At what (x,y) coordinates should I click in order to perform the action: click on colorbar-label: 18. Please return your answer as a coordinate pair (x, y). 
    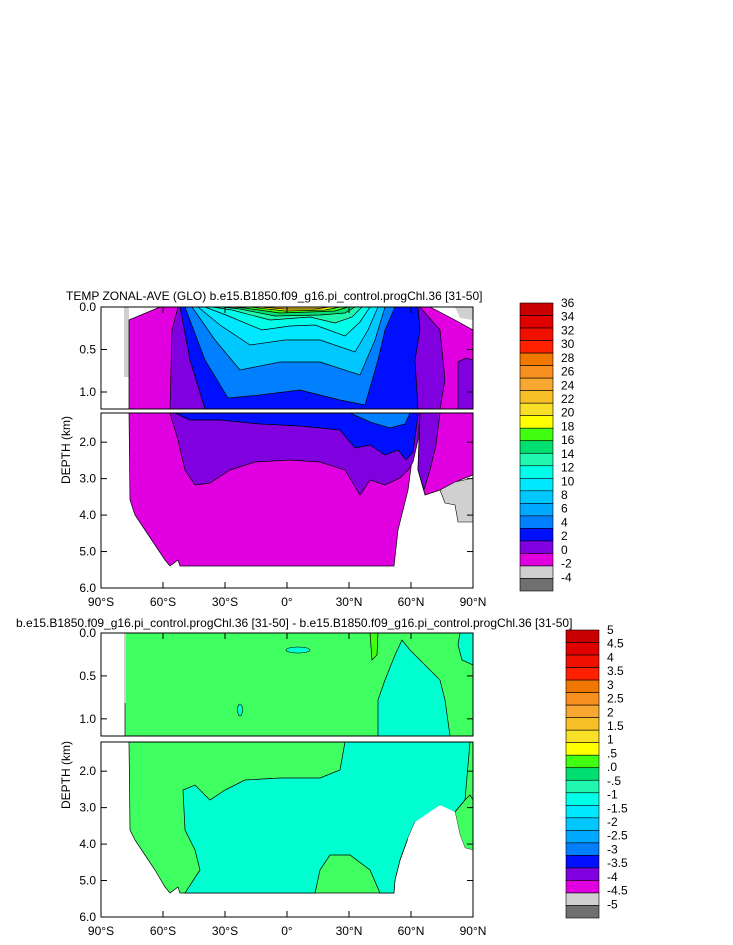
    Looking at the image, I should click on (568, 426).